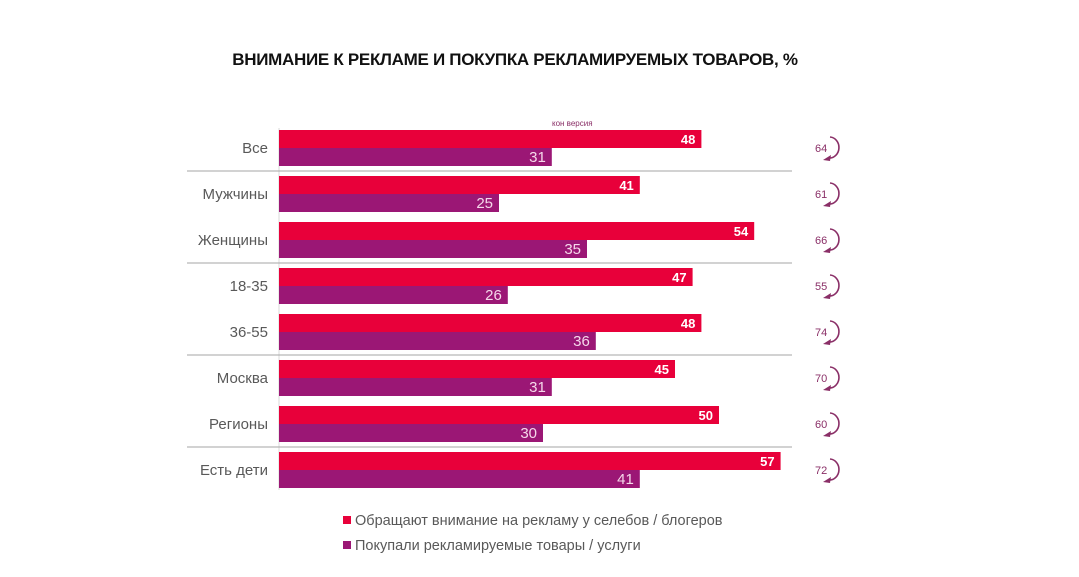 Image resolution: width=1079 pixels, height=577 pixels. What do you see at coordinates (679, 277) in the screenshot?
I see `data-label-attention: 47` at bounding box center [679, 277].